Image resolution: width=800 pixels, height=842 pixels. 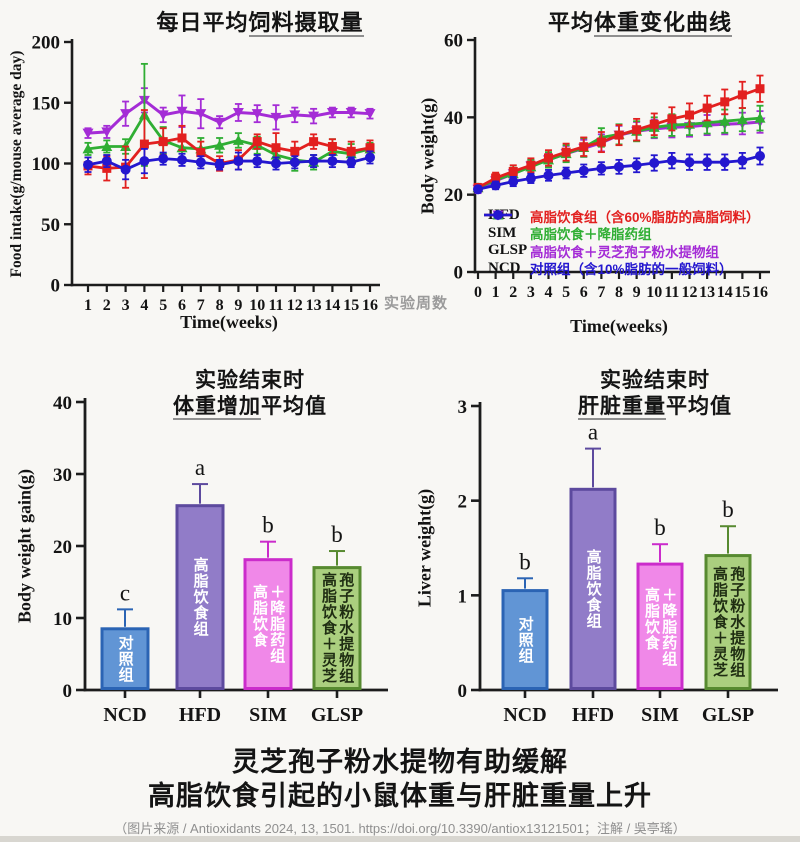 What do you see at coordinates (624, 252) in the screenshot?
I see `legend-description: 高脂饮食＋灵芝孢子粉水提物组` at bounding box center [624, 252].